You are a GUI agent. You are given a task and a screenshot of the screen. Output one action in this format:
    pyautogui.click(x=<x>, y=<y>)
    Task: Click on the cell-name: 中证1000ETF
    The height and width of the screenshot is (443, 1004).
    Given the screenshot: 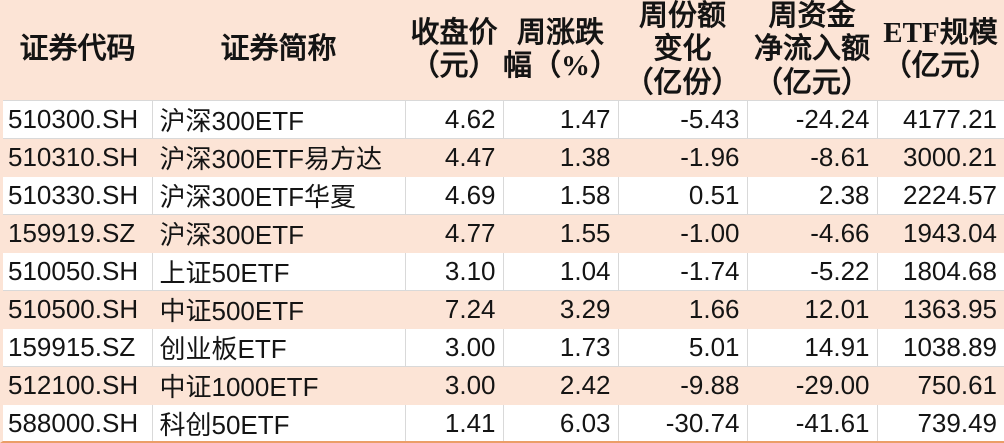 What is the action you would take?
    pyautogui.click(x=278, y=386)
    